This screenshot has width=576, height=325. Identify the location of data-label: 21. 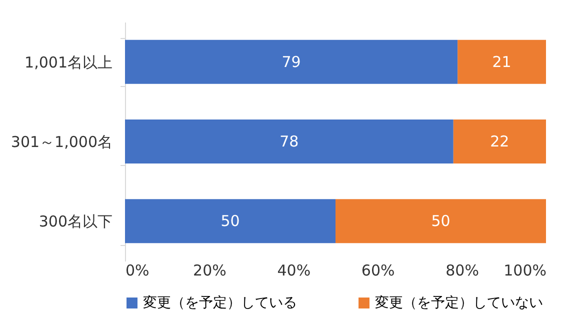
(502, 61).